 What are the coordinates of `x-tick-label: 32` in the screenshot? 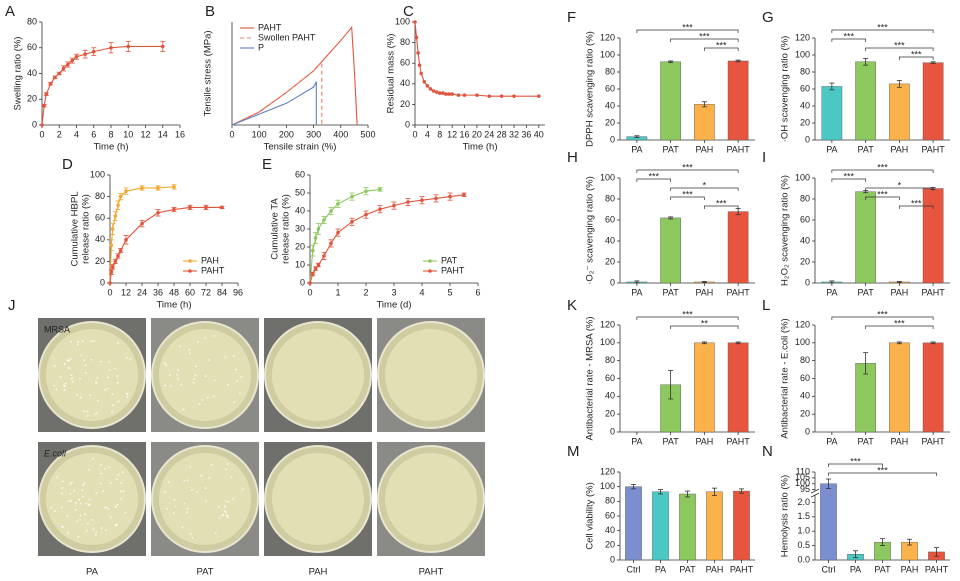 It's located at (514, 134).